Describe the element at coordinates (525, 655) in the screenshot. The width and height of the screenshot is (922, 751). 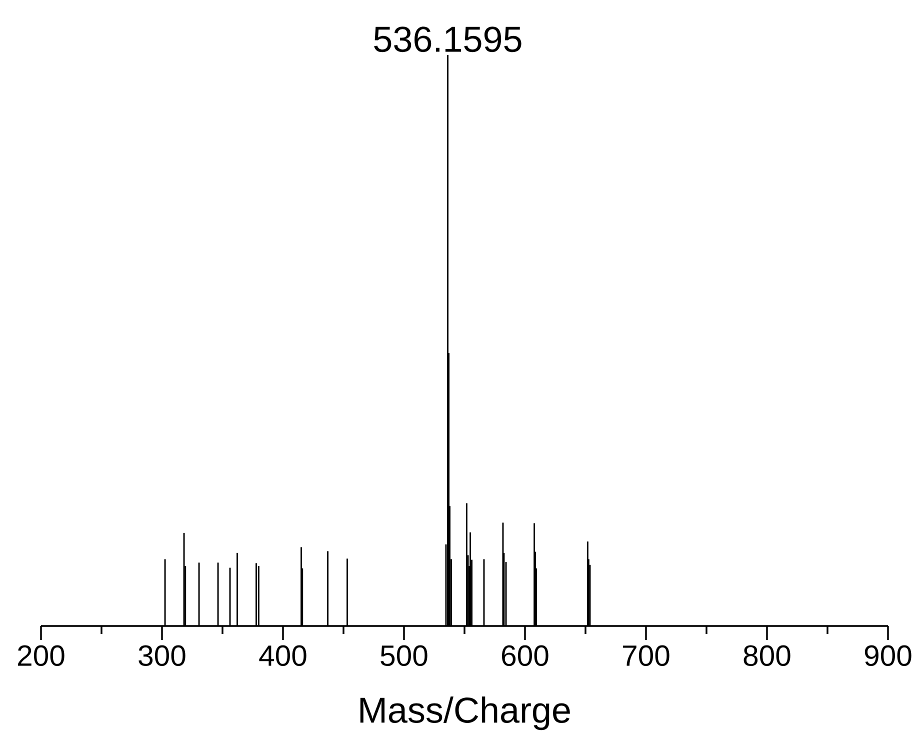
I see `x-tick-label: 600` at that location.